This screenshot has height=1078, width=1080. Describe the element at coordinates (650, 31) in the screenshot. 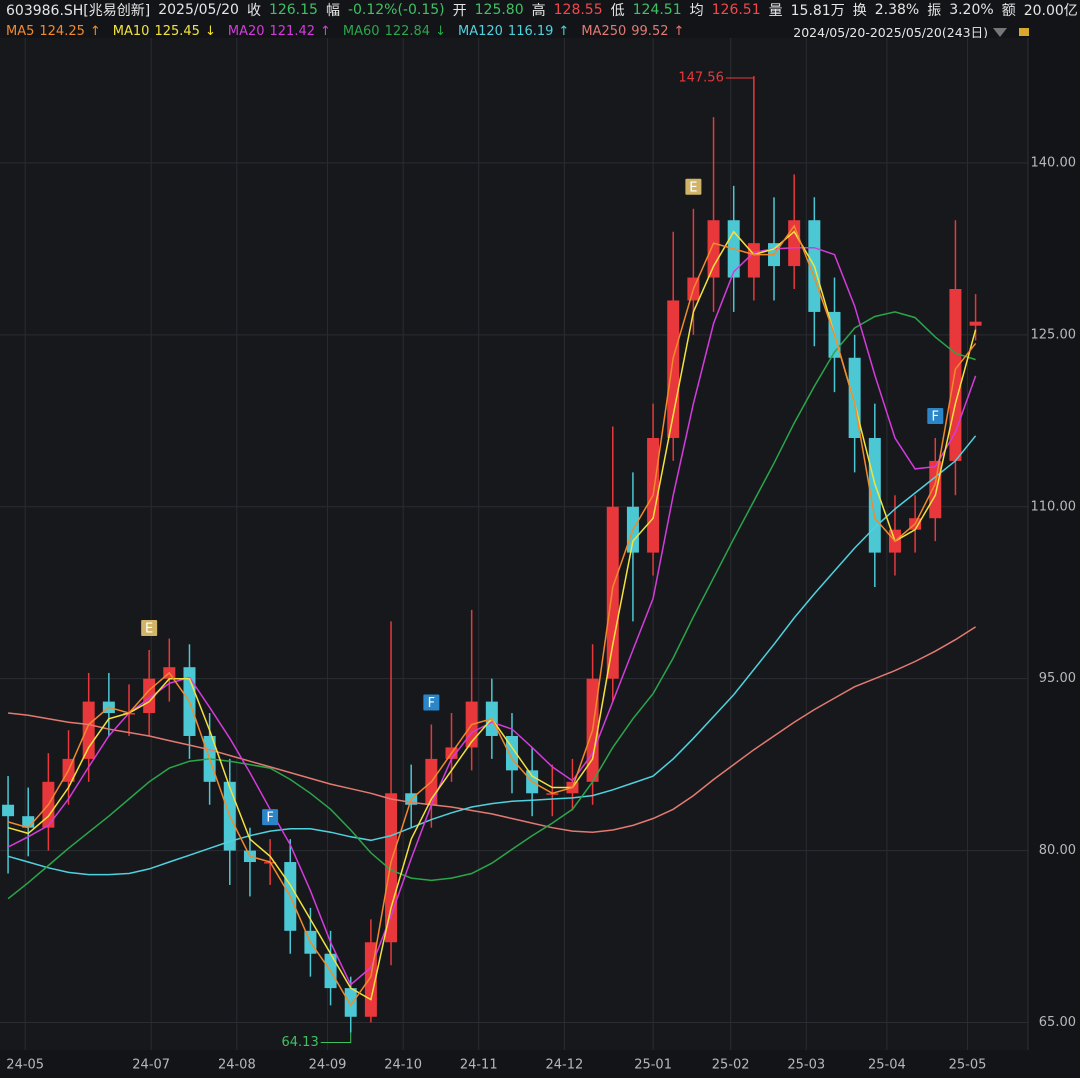

I see `legend-value: 99.52` at that location.